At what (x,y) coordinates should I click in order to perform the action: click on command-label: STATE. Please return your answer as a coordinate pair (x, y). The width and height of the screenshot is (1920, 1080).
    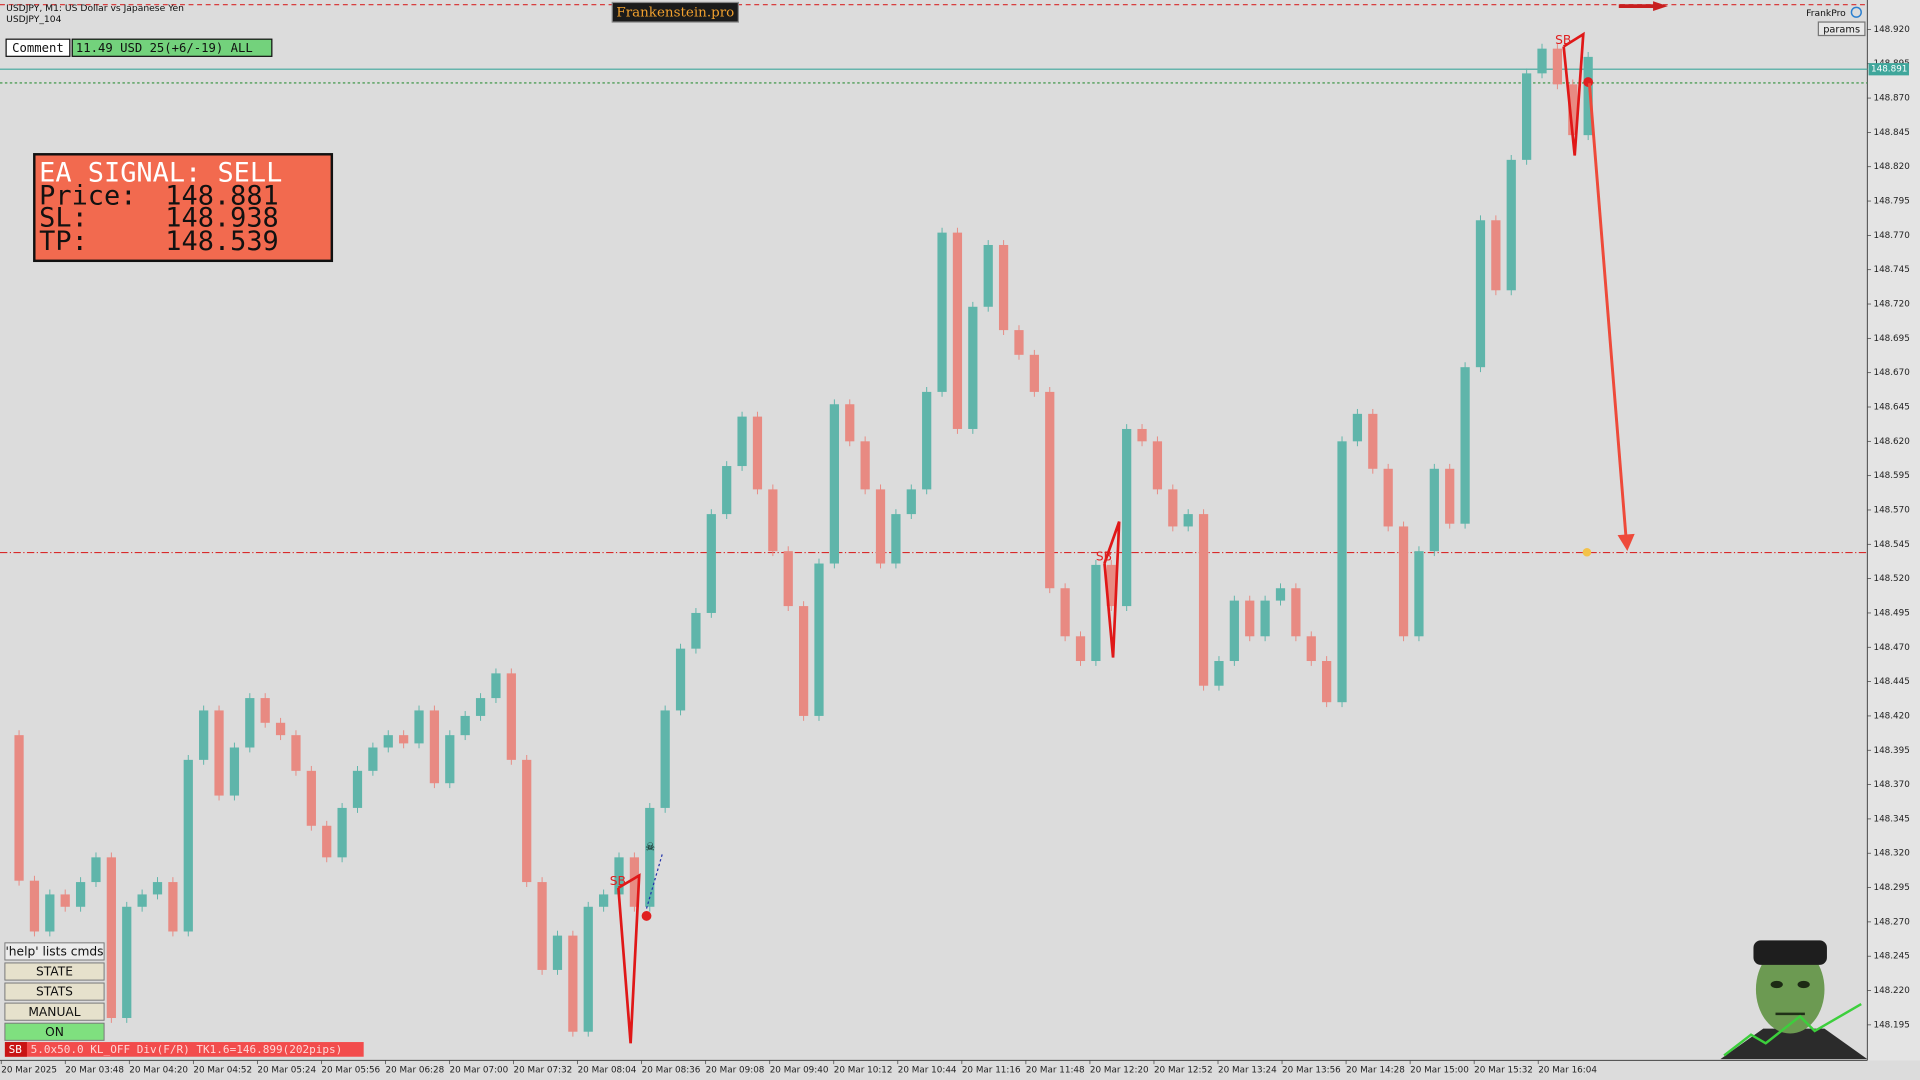
    Looking at the image, I should click on (54, 972).